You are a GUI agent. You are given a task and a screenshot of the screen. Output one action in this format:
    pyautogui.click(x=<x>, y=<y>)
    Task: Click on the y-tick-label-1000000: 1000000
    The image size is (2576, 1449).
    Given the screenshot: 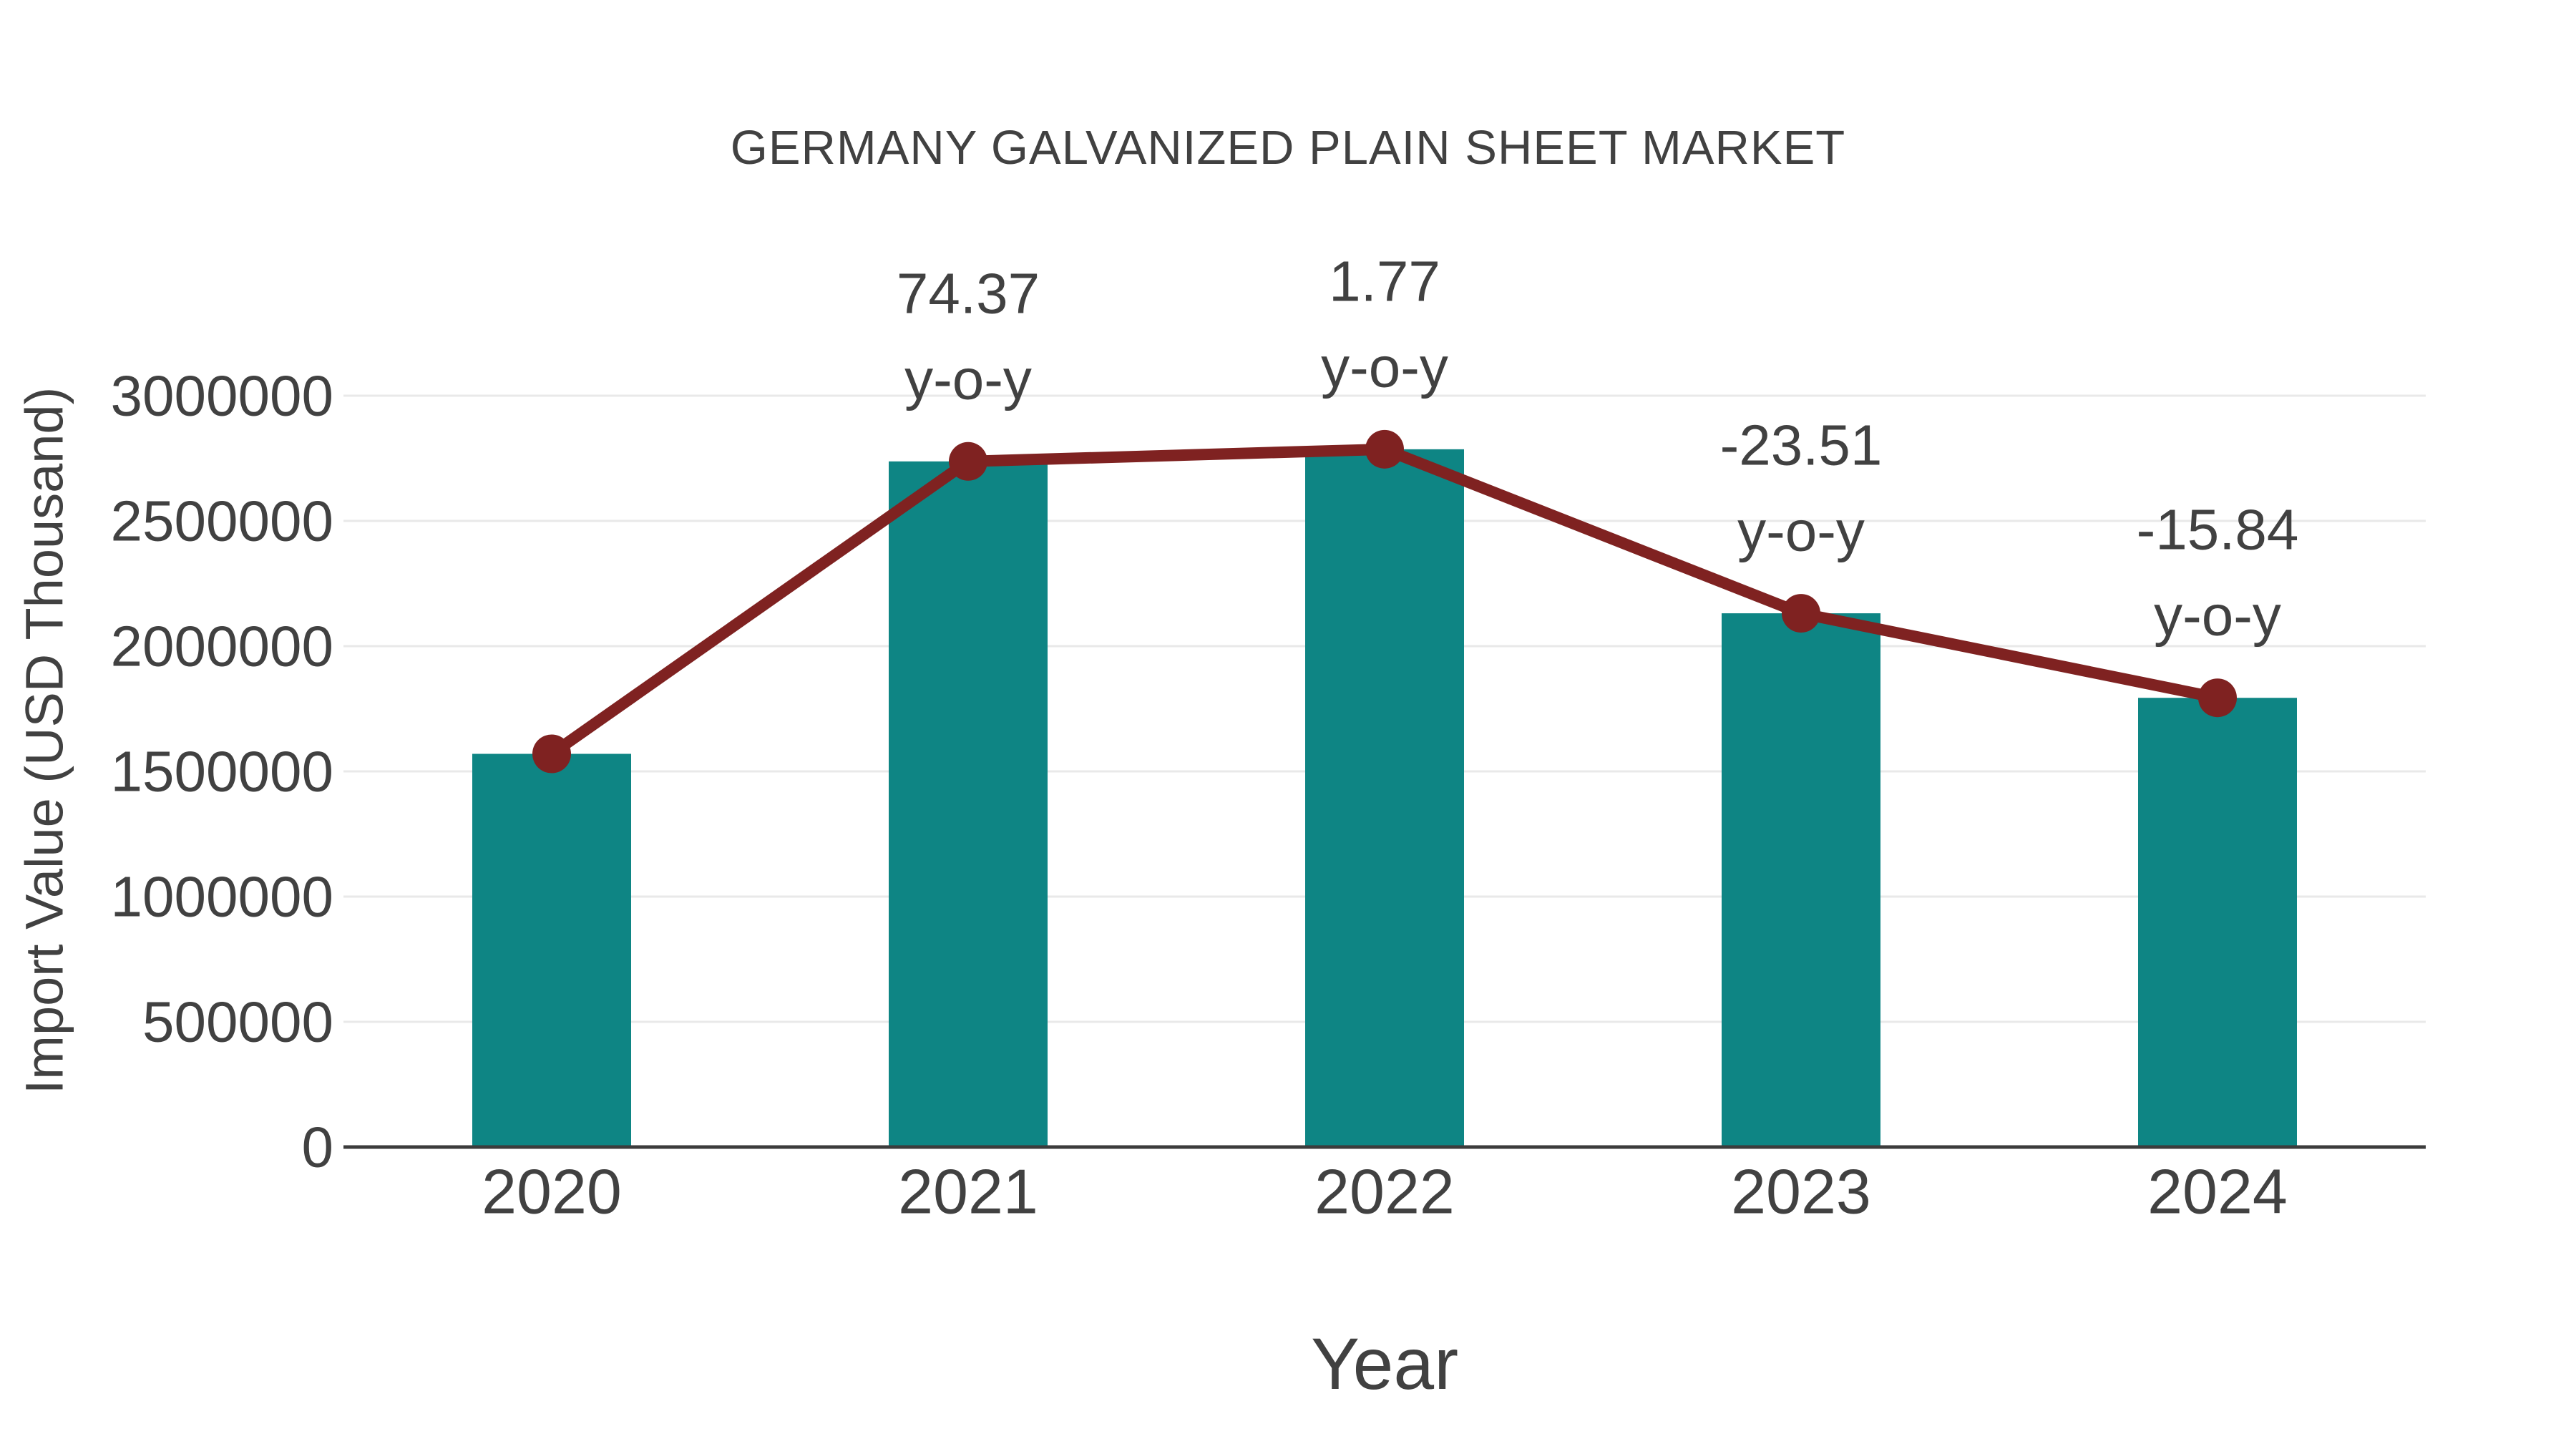 What is the action you would take?
    pyautogui.click(x=222, y=897)
    